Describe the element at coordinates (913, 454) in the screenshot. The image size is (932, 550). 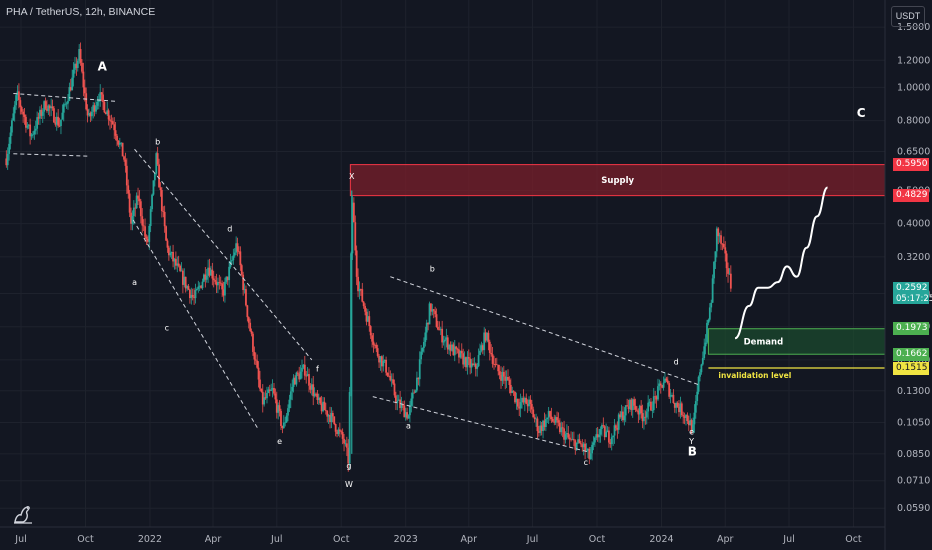
I see `y-tick-label: 0.0850` at that location.